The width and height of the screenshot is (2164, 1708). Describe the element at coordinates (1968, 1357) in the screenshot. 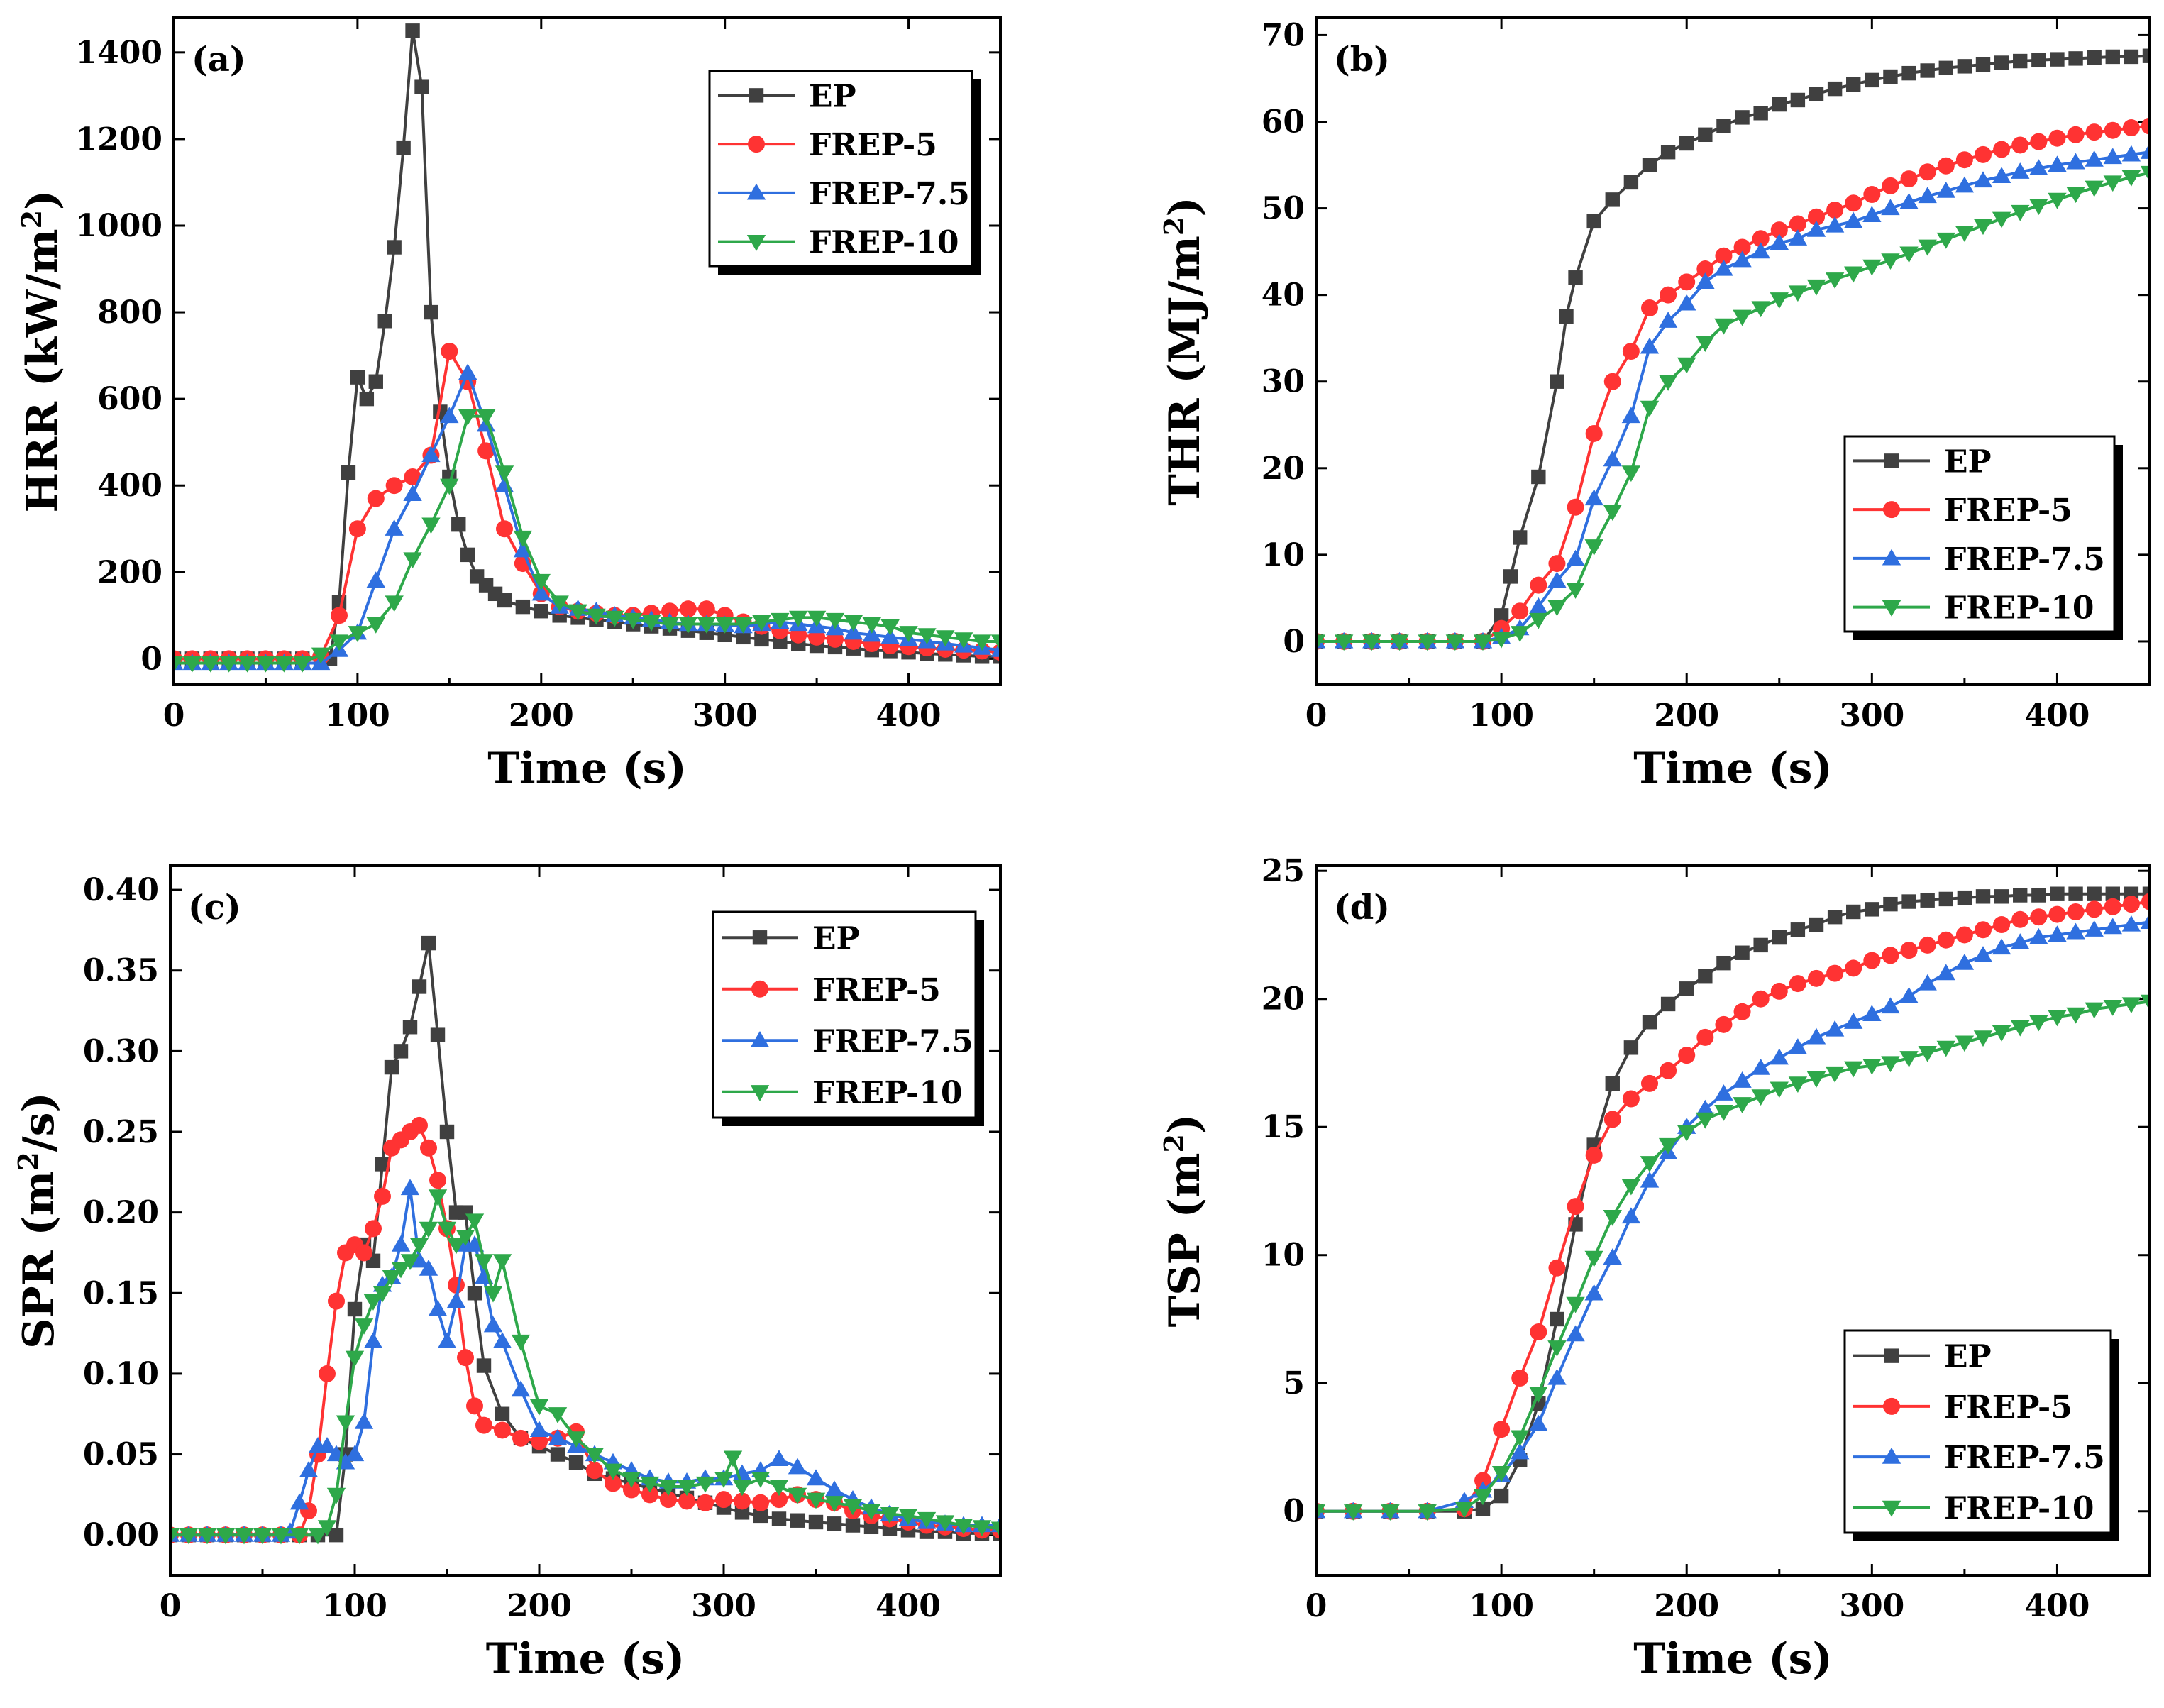

I see `legend-label: EP` at that location.